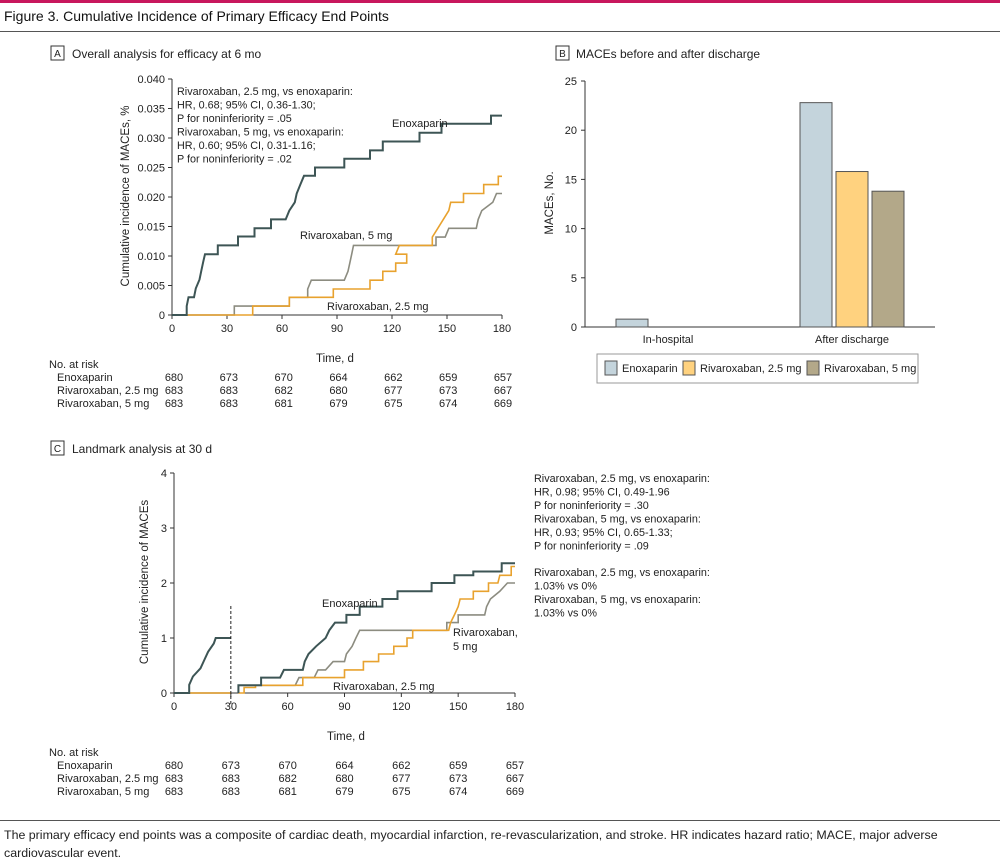 The height and width of the screenshot is (865, 1000). What do you see at coordinates (515, 779) in the screenshot?
I see `risk-cell: 667` at bounding box center [515, 779].